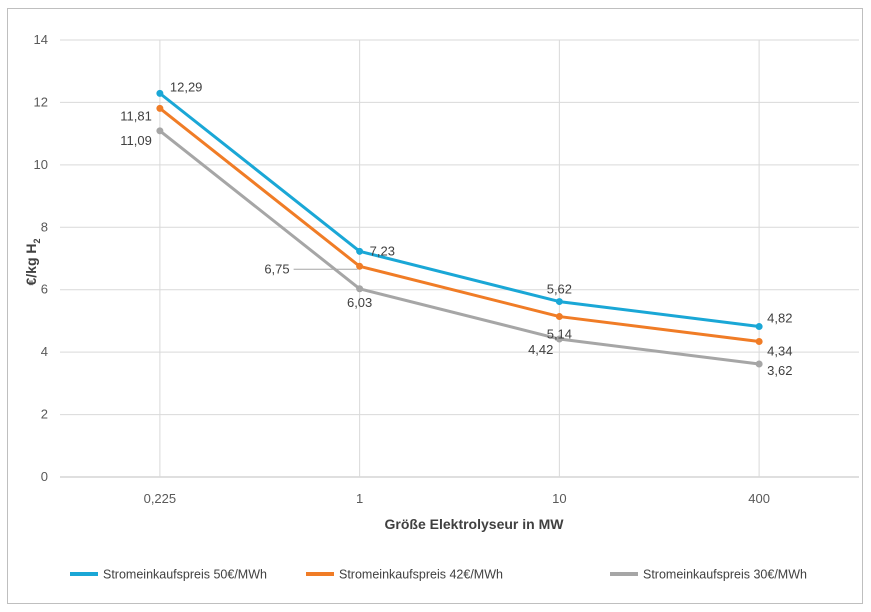 The height and width of the screenshot is (612, 871). Describe the element at coordinates (382, 250) in the screenshot. I see `data-label: 7,23` at that location.